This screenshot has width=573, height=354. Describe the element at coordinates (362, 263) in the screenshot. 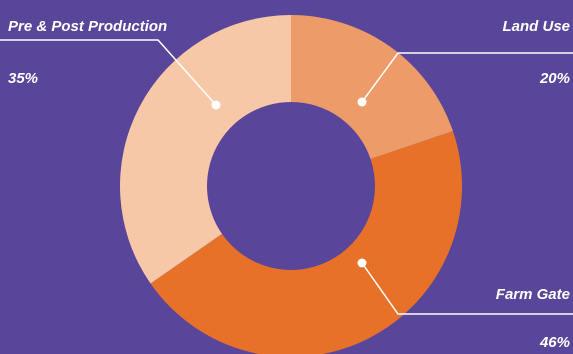

I see `leader-dot-farm-gate` at that location.